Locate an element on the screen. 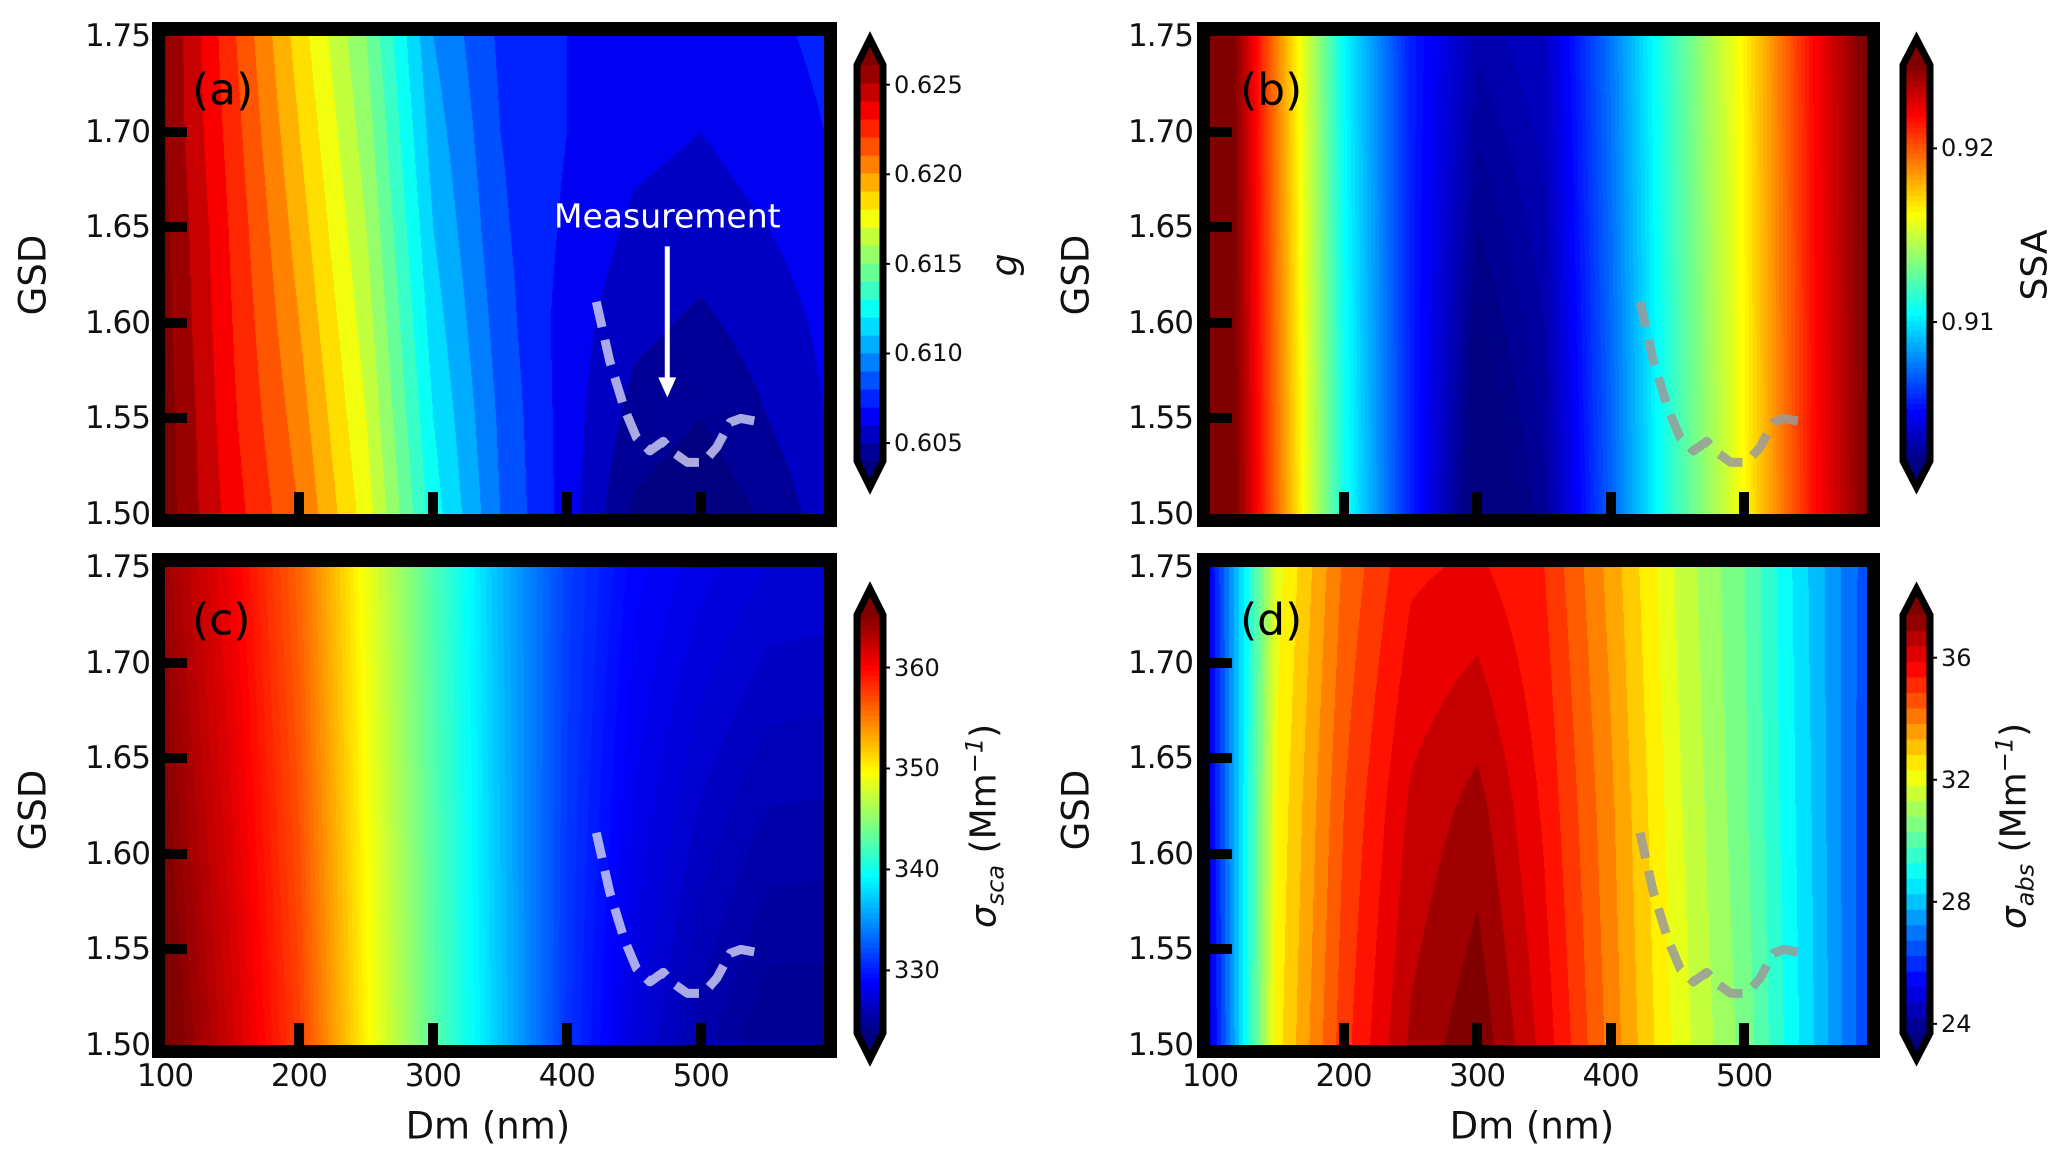 This screenshot has width=2067, height=1163. colorbar-title-symbol: σ is located at coordinates (2014, 918).